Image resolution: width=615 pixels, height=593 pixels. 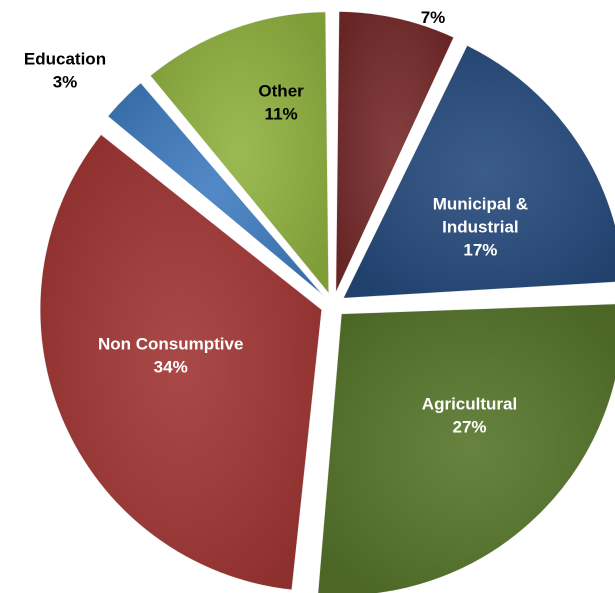 I want to click on pie-label-slice-0: 7%, so click(x=433, y=17).